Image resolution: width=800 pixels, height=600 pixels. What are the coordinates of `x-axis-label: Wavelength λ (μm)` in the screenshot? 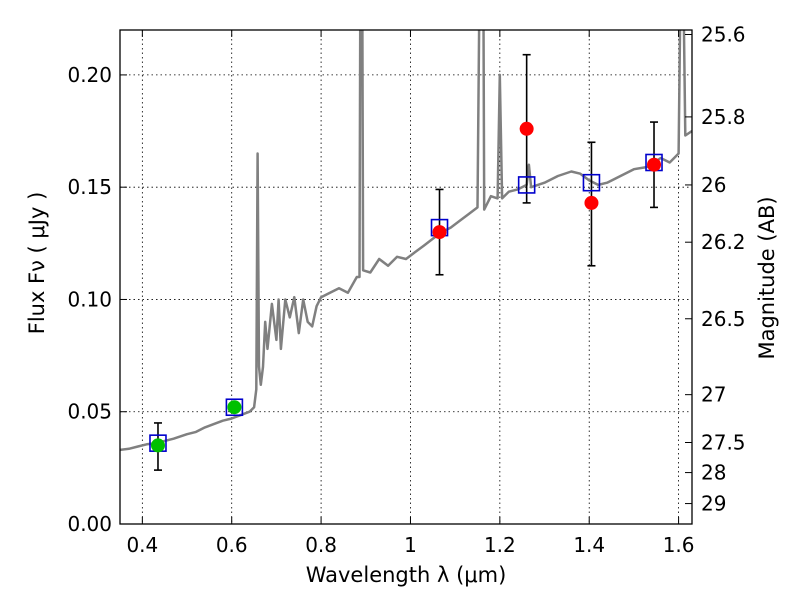 It's located at (406, 575).